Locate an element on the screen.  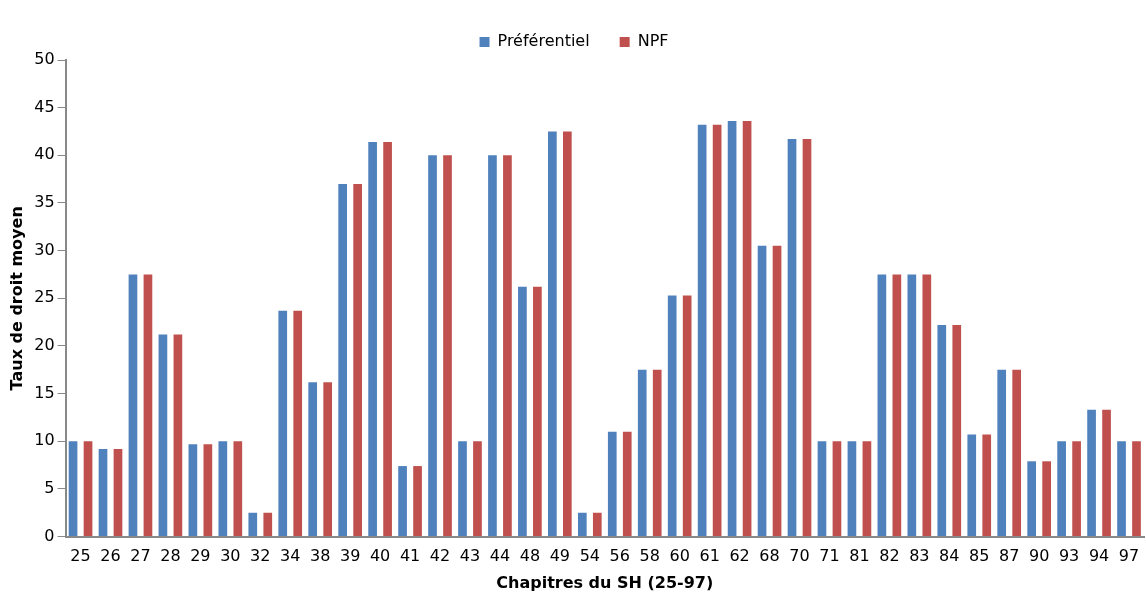
x-tick-label: 28 is located at coordinates (170, 556).